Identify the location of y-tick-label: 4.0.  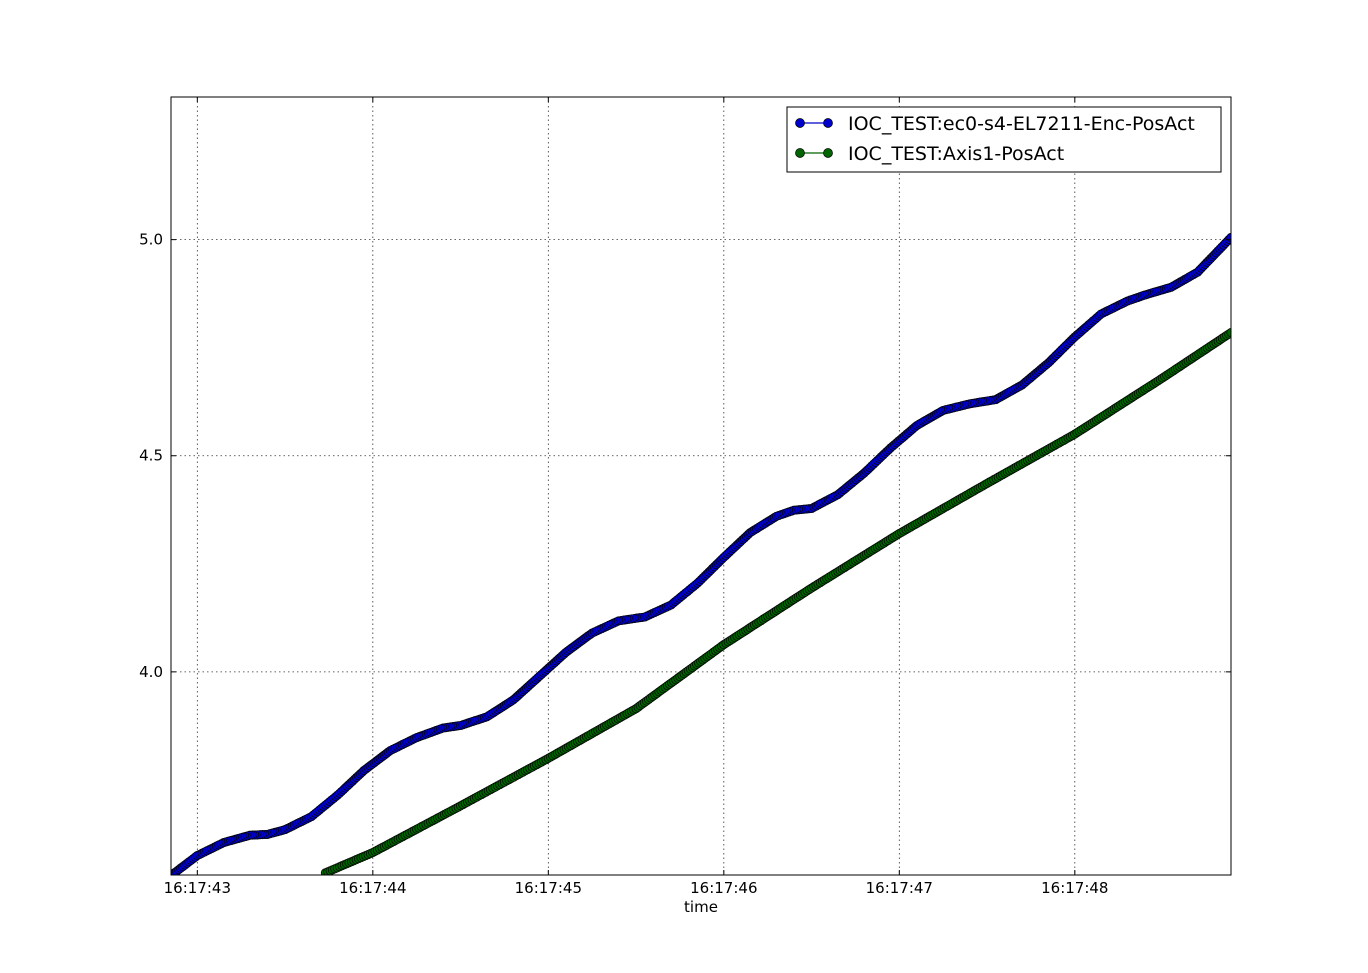
(151, 672).